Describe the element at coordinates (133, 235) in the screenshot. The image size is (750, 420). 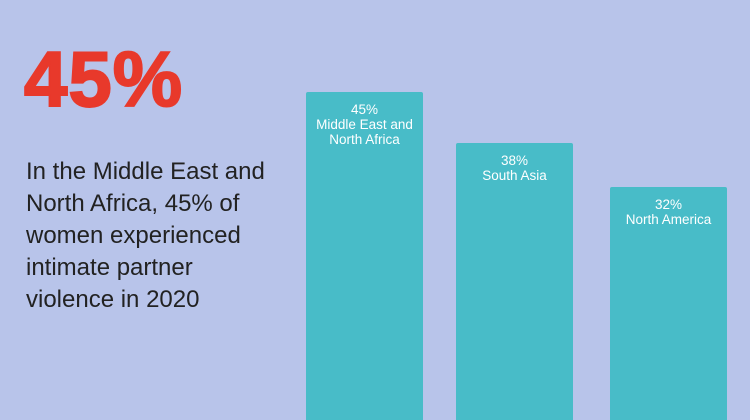
I see `description-line: women experienced` at that location.